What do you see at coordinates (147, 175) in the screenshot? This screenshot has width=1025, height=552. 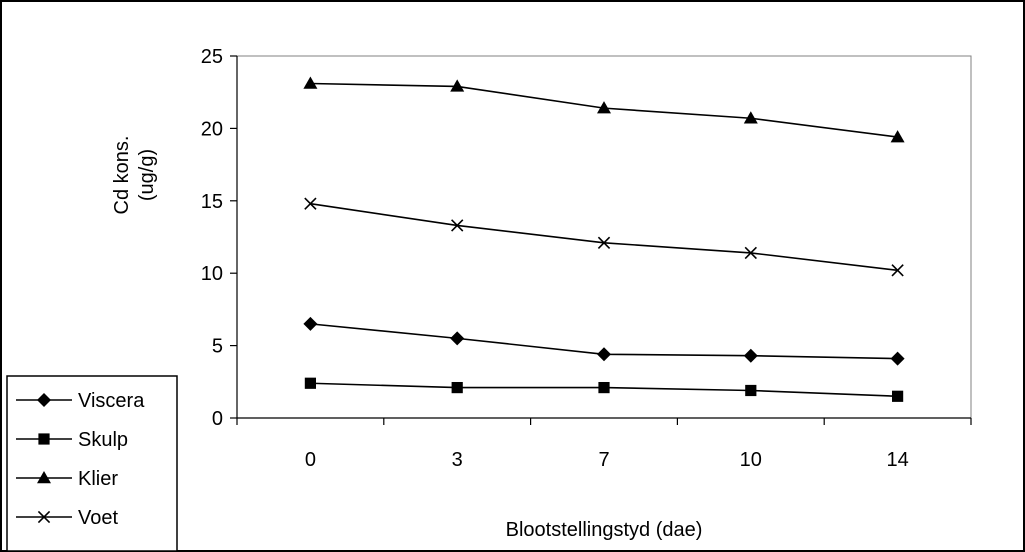 I see `y-axis-title-line2: (ug/g)` at bounding box center [147, 175].